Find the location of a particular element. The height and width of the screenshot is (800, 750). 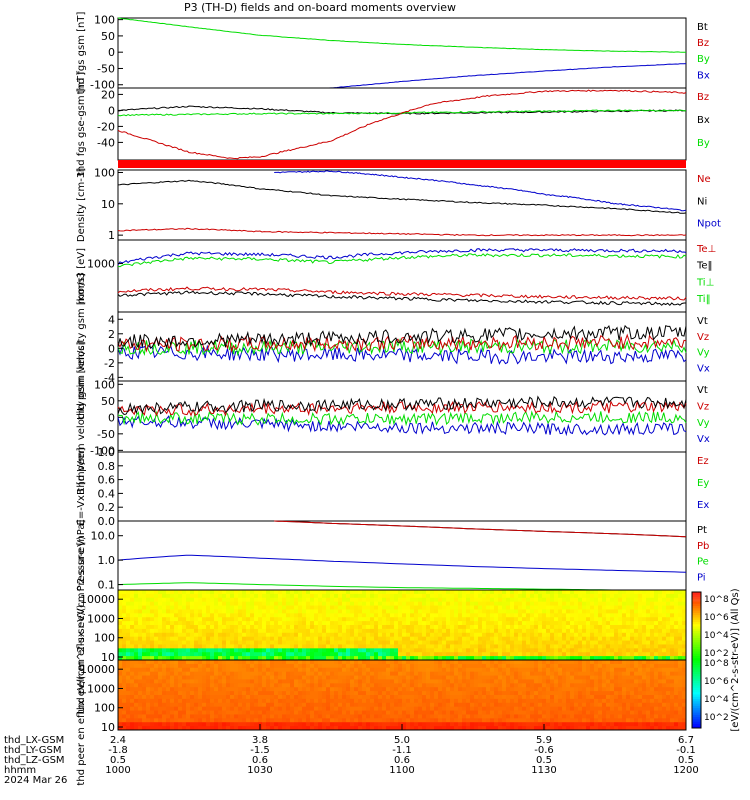

legend-entry: Te⊥ is located at coordinates (706, 249).